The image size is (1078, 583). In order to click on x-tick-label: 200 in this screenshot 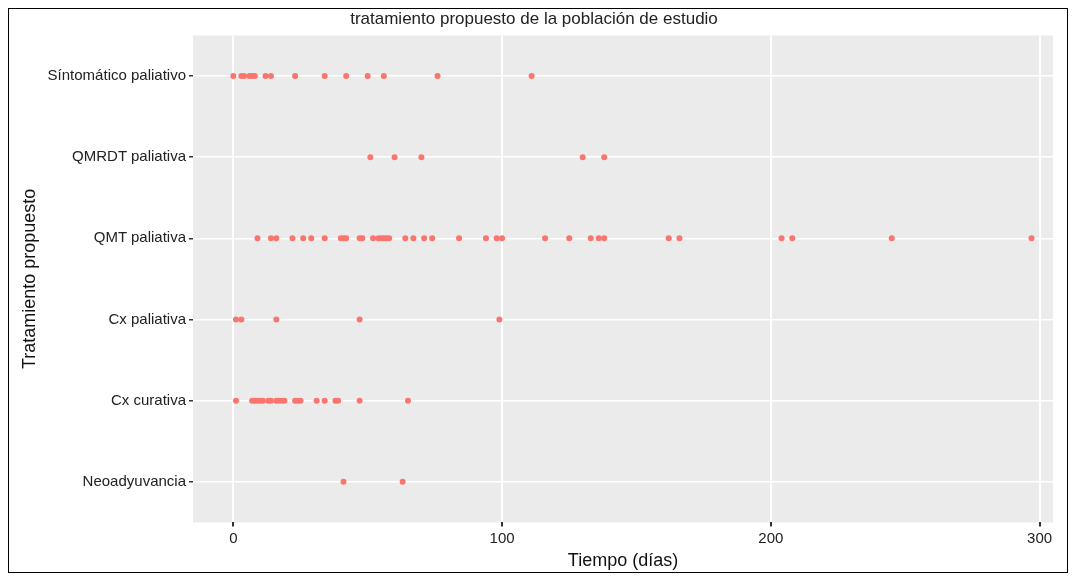, I will do `click(771, 537)`.